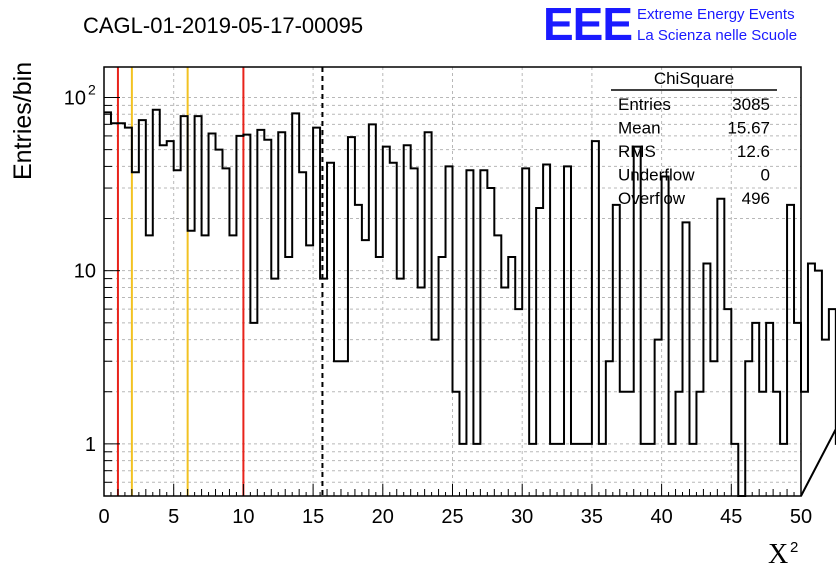 The image size is (836, 572). Describe the element at coordinates (748, 128) in the screenshot. I see `stats-row-value: 15.67` at that location.